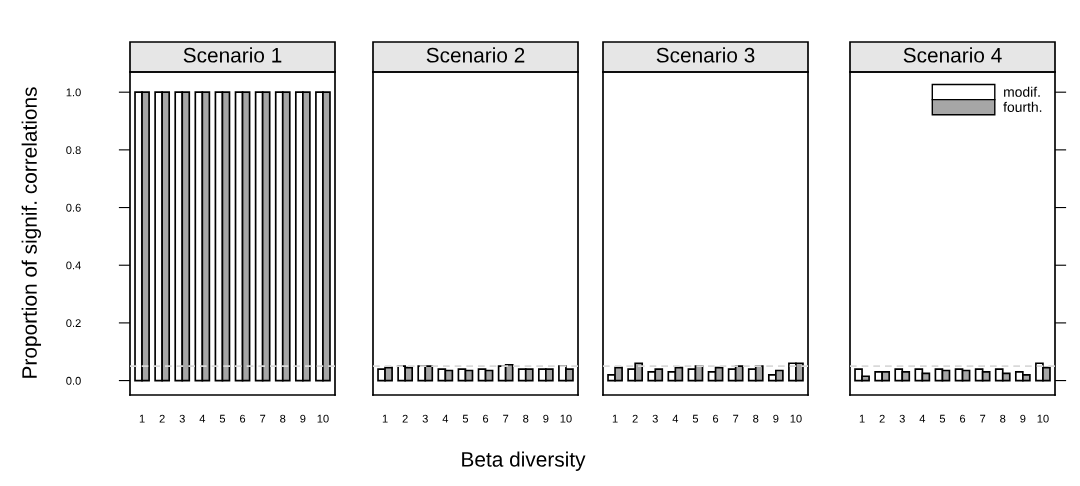  Describe the element at coordinates (73, 92) in the screenshot. I see `y-tick-label: 1.0` at that location.